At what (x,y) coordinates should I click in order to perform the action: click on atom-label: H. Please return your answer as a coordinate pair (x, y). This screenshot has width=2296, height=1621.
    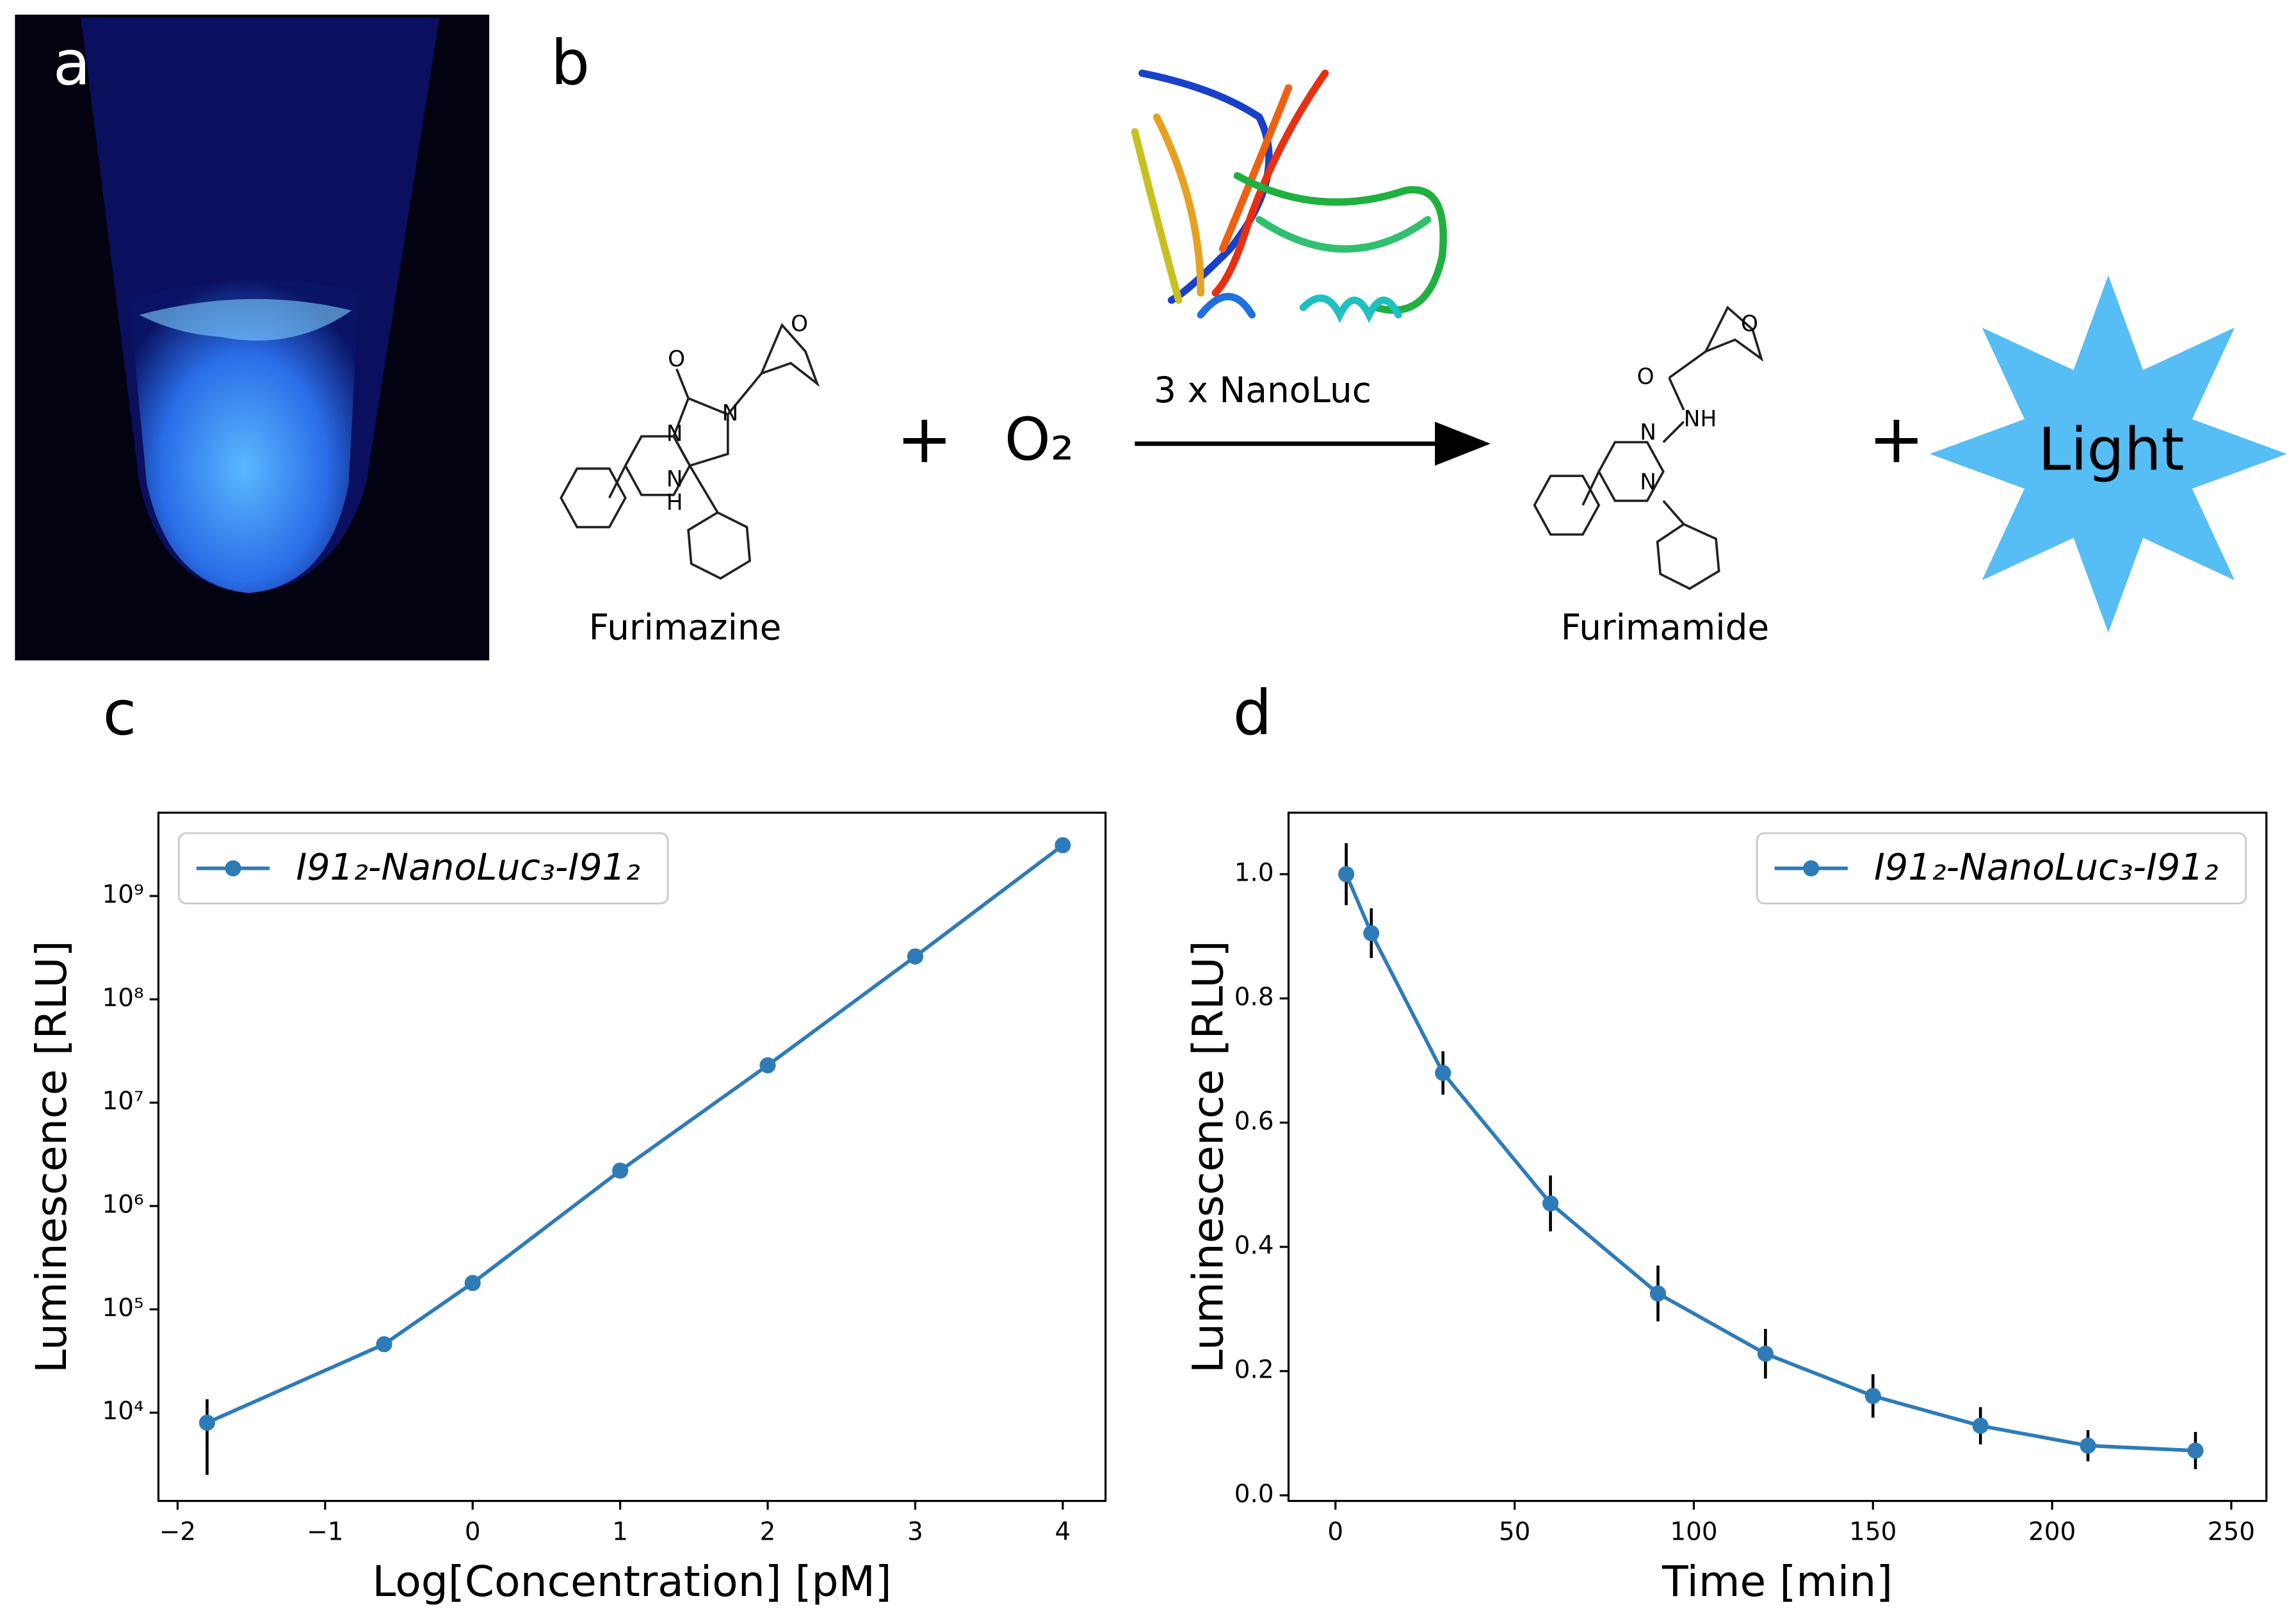
    Looking at the image, I should click on (675, 503).